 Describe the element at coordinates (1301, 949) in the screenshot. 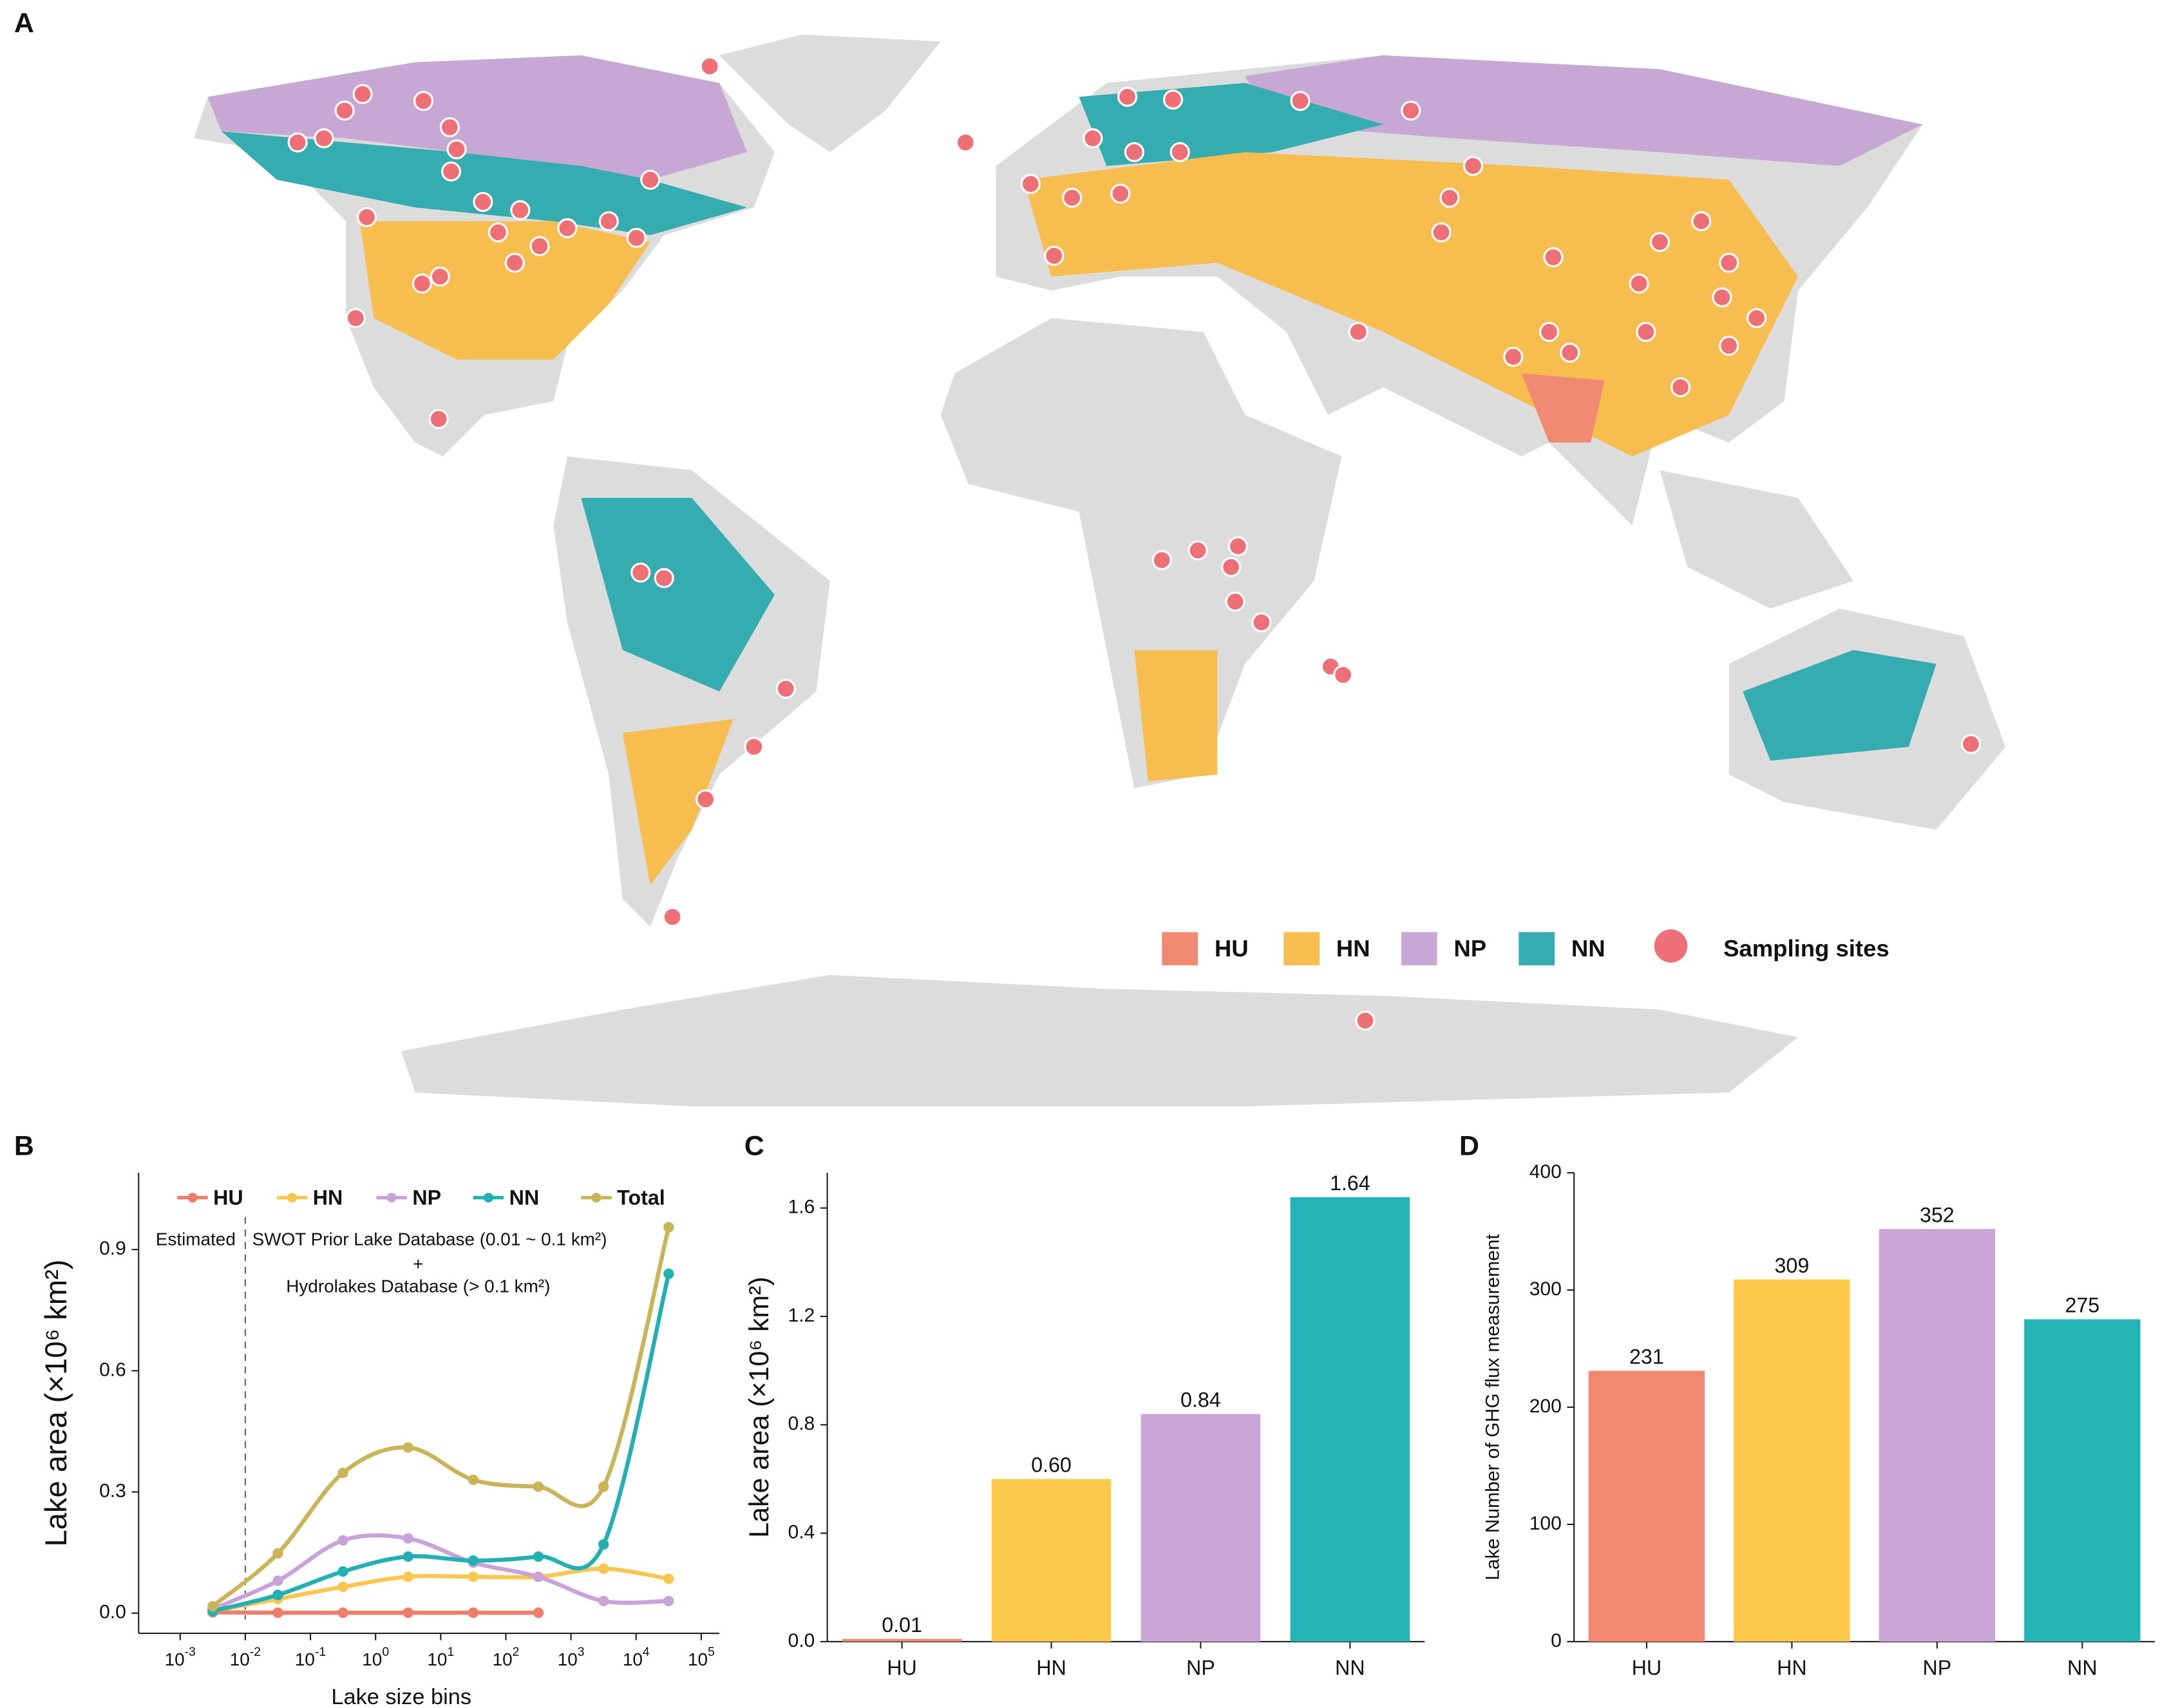

I see `legend-swatch` at that location.